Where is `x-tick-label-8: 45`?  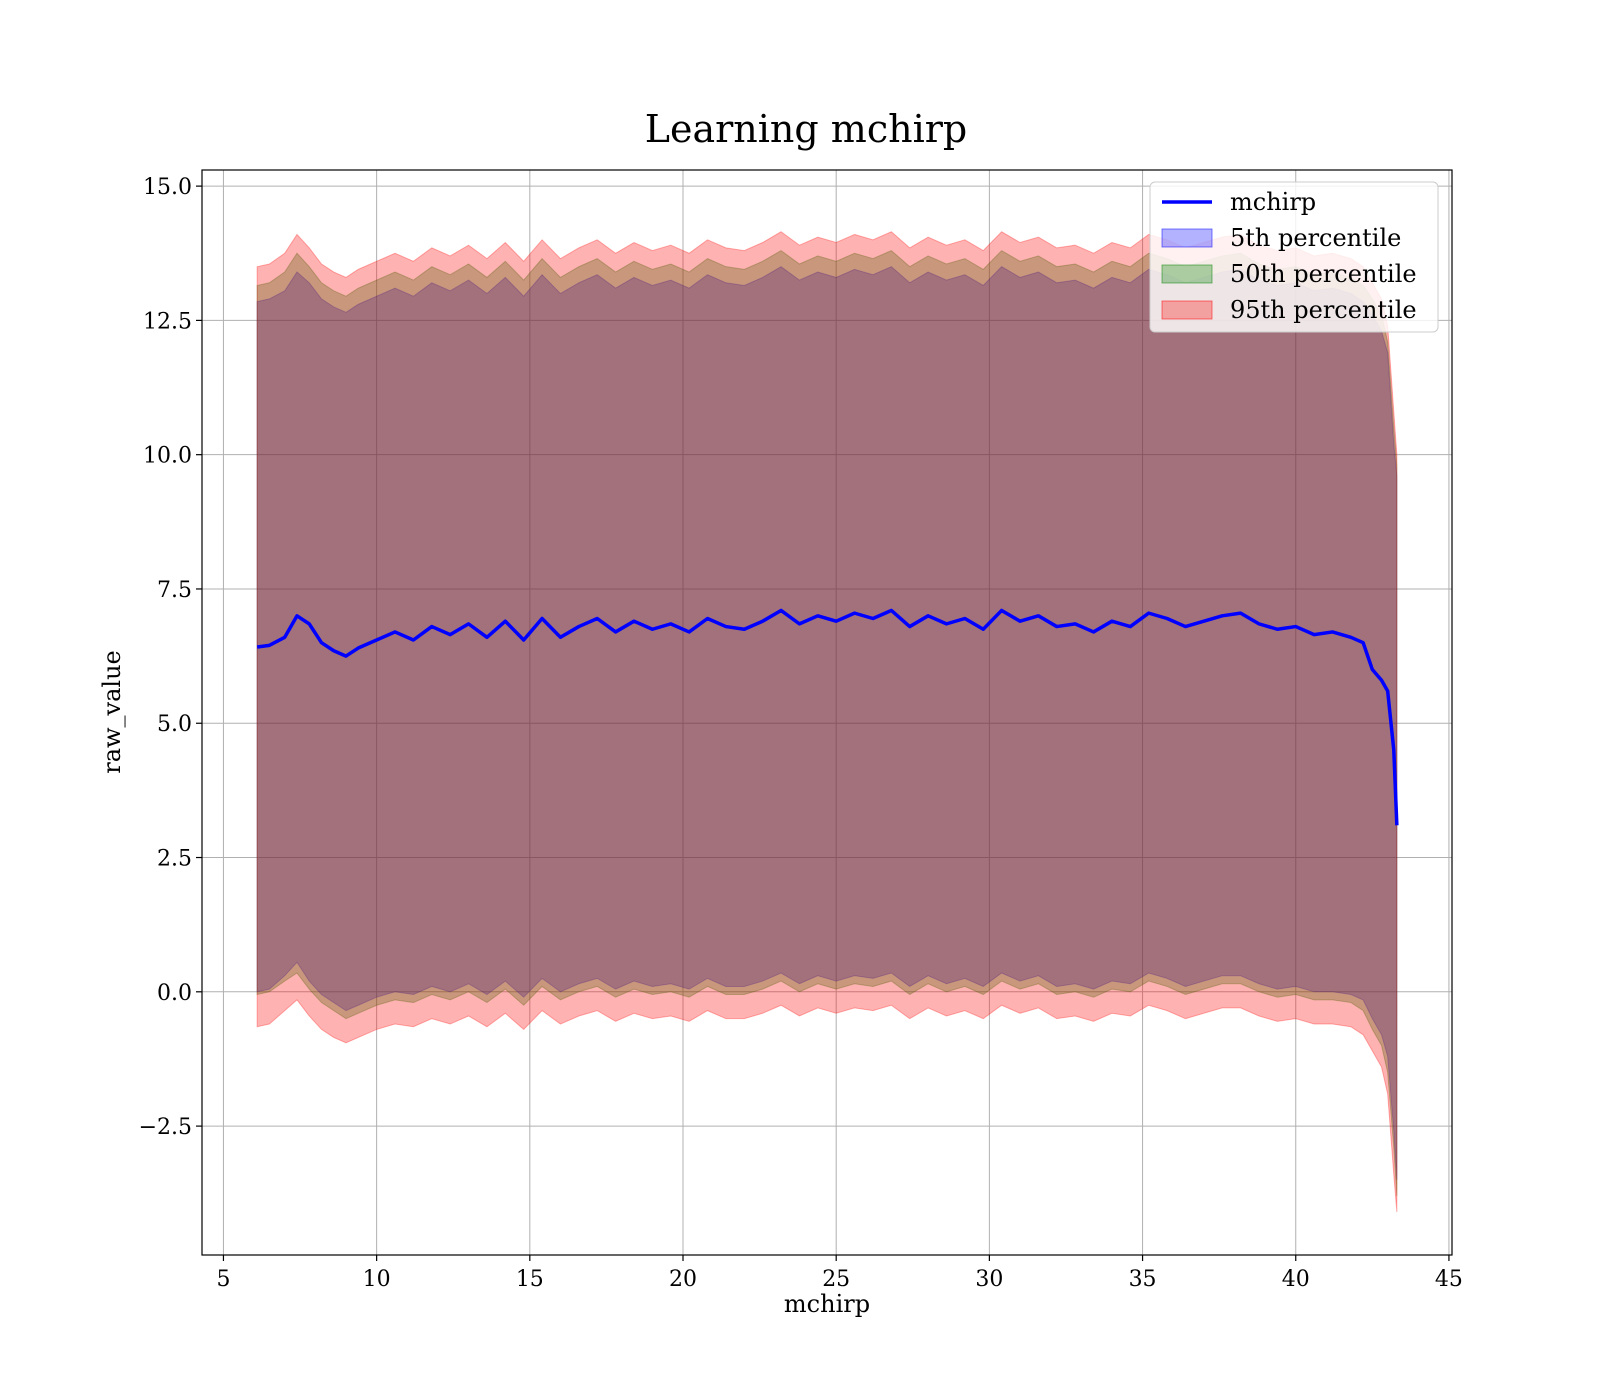 x-tick-label-8: 45 is located at coordinates (1449, 1279).